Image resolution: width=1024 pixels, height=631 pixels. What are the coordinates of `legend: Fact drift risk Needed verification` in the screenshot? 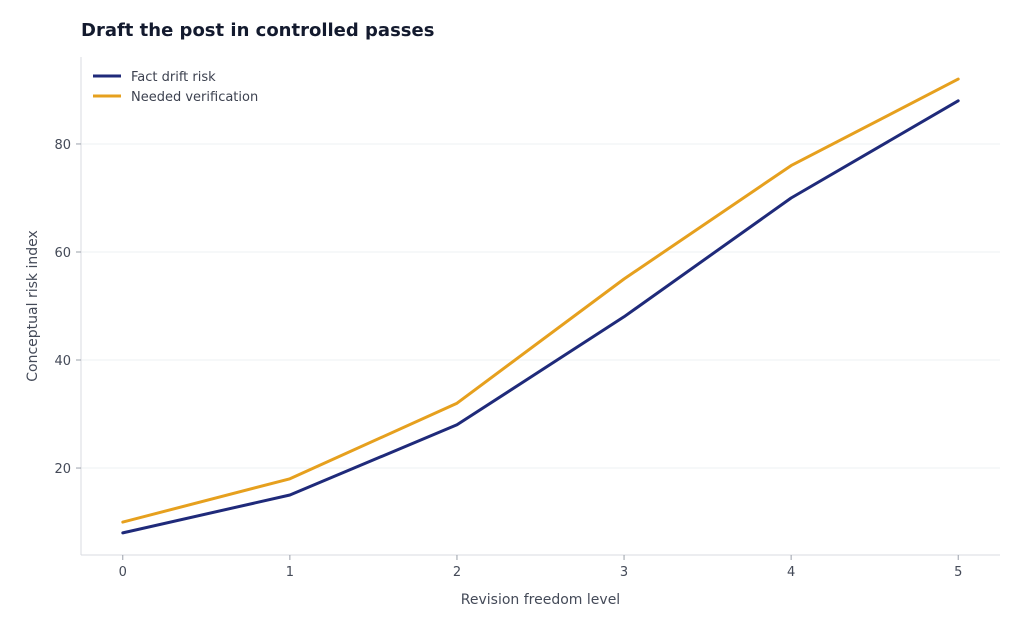 It's located at (175, 87).